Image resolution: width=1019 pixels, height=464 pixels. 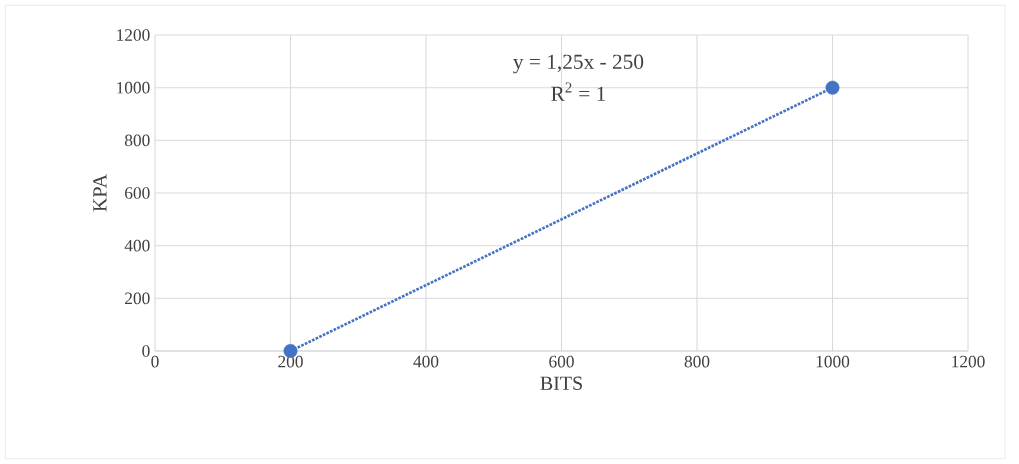 I want to click on y-tick-label: 1000, so click(x=133, y=87).